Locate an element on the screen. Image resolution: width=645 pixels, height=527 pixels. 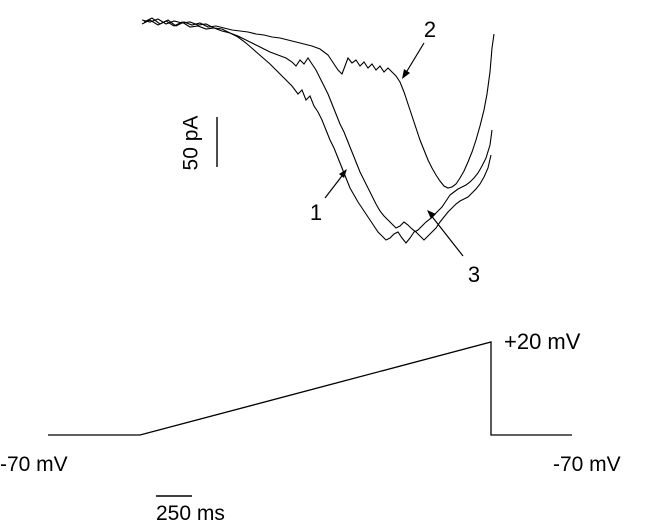
time-scale-bar-label: 250 ms is located at coordinates (190, 513).